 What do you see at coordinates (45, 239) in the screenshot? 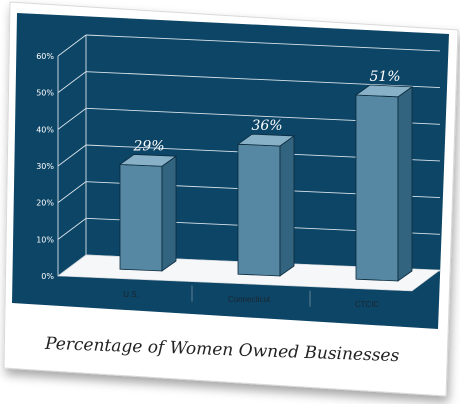
I see `y-tick-label: 10%` at bounding box center [45, 239].